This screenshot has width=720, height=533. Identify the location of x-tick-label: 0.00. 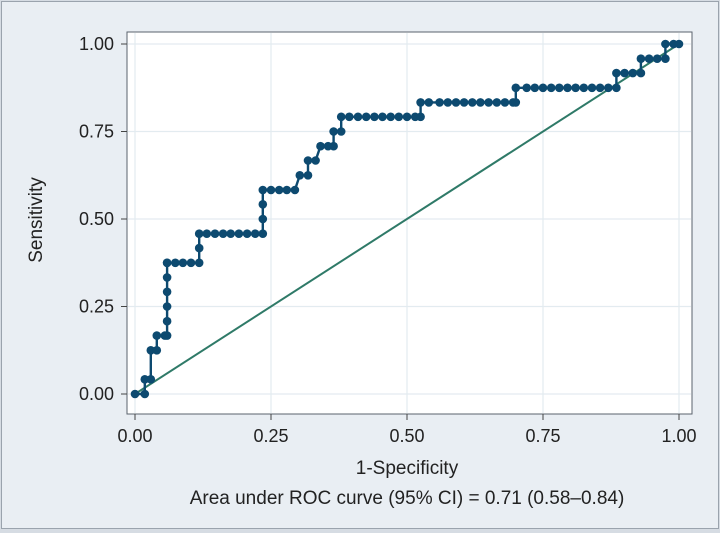
(134, 436).